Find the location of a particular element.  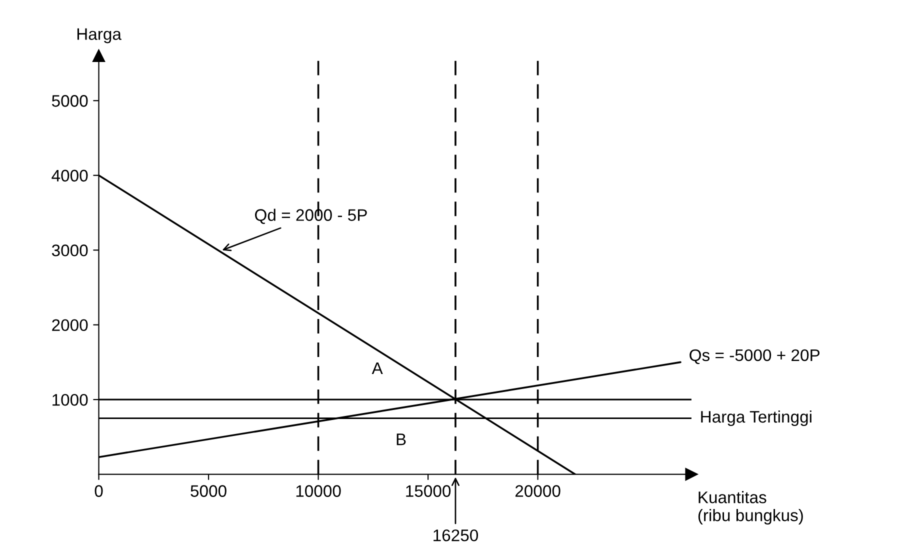

x-axis-title: Kuantitas (ribu bungkus) is located at coordinates (750, 508).